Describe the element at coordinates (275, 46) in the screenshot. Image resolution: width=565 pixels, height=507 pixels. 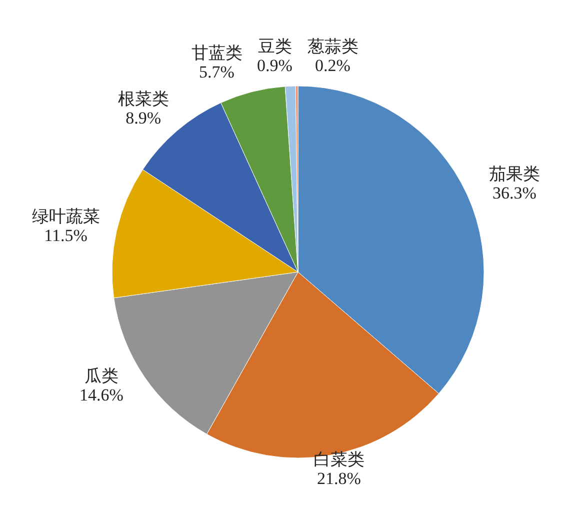
I see `slice-label: 豆类` at that location.